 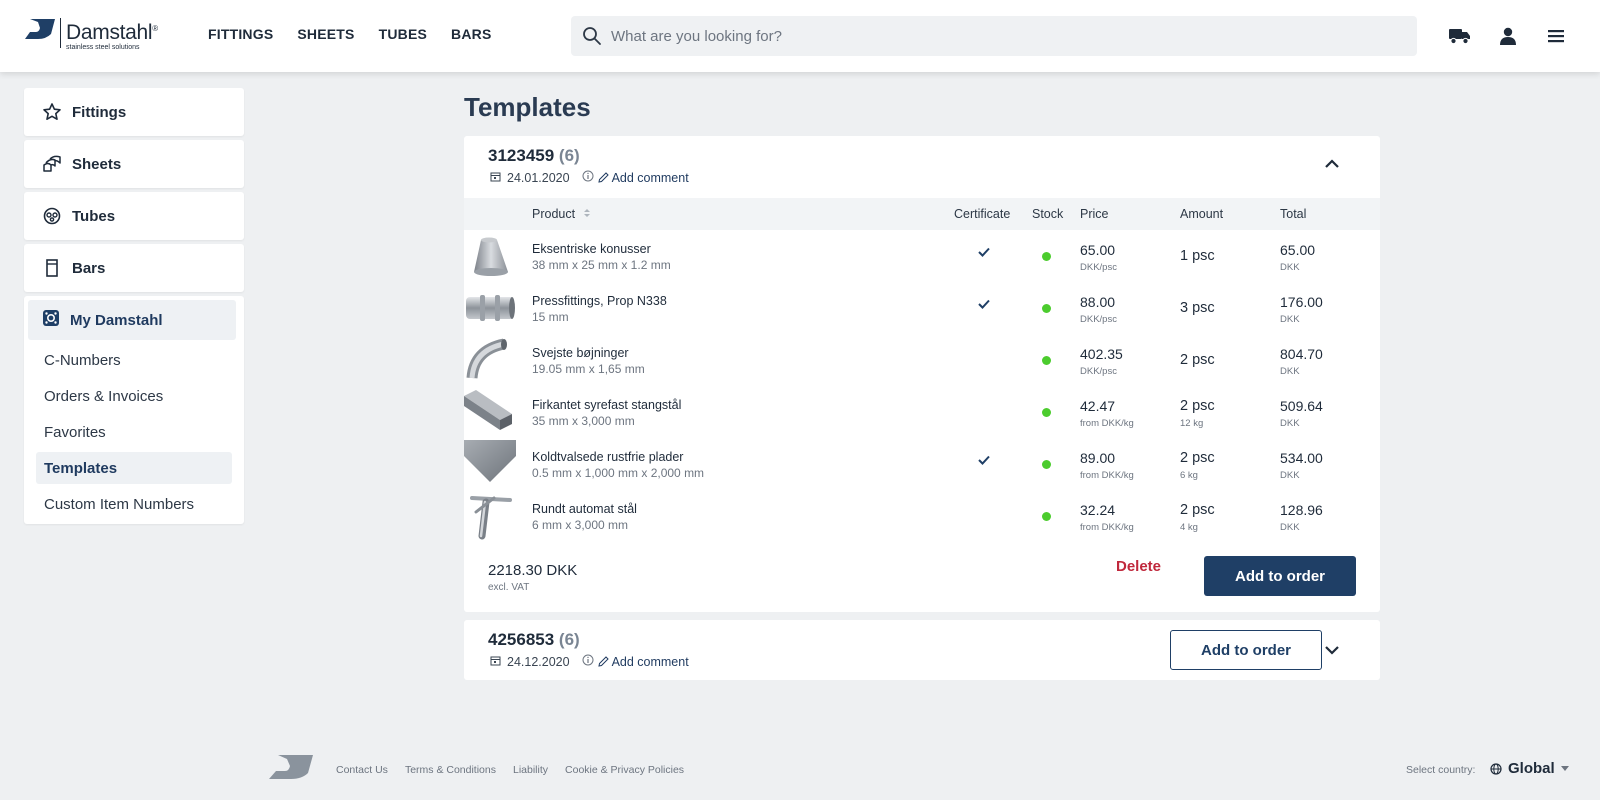 I want to click on nav-fittings: FITTINGS, so click(x=241, y=34).